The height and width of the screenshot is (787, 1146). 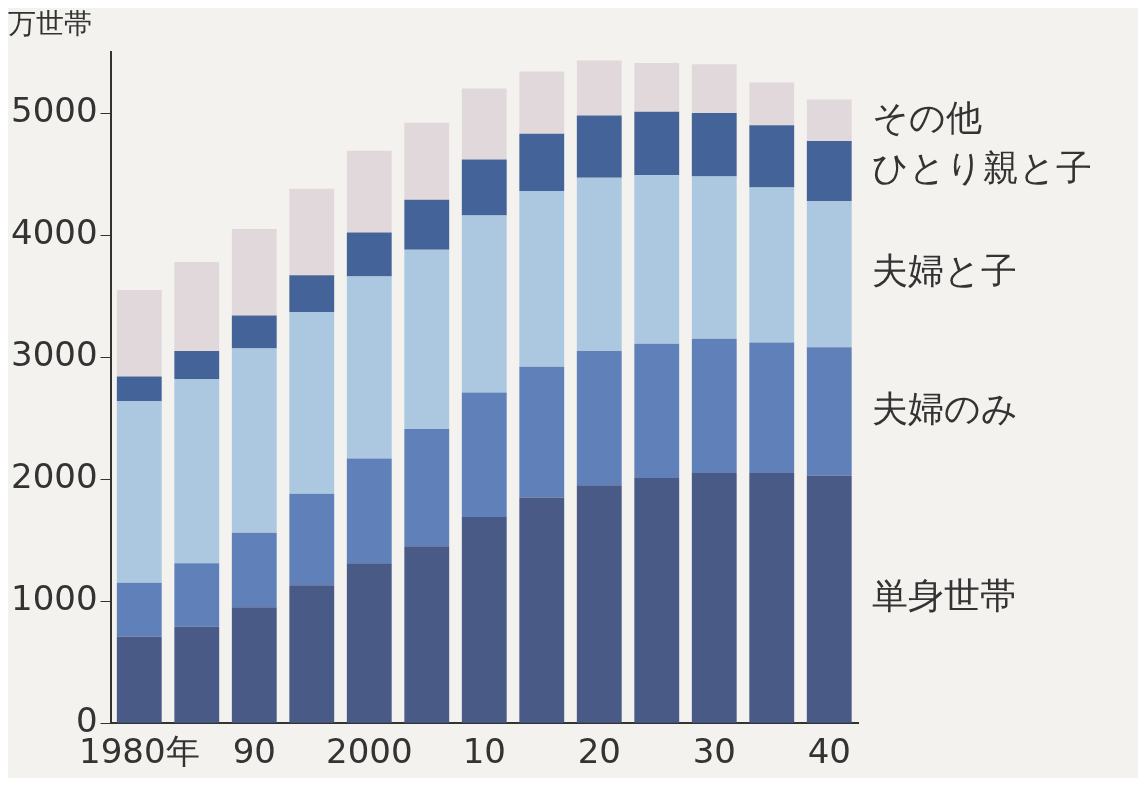 I want to click on y-tick-label: 5000, so click(x=54, y=109).